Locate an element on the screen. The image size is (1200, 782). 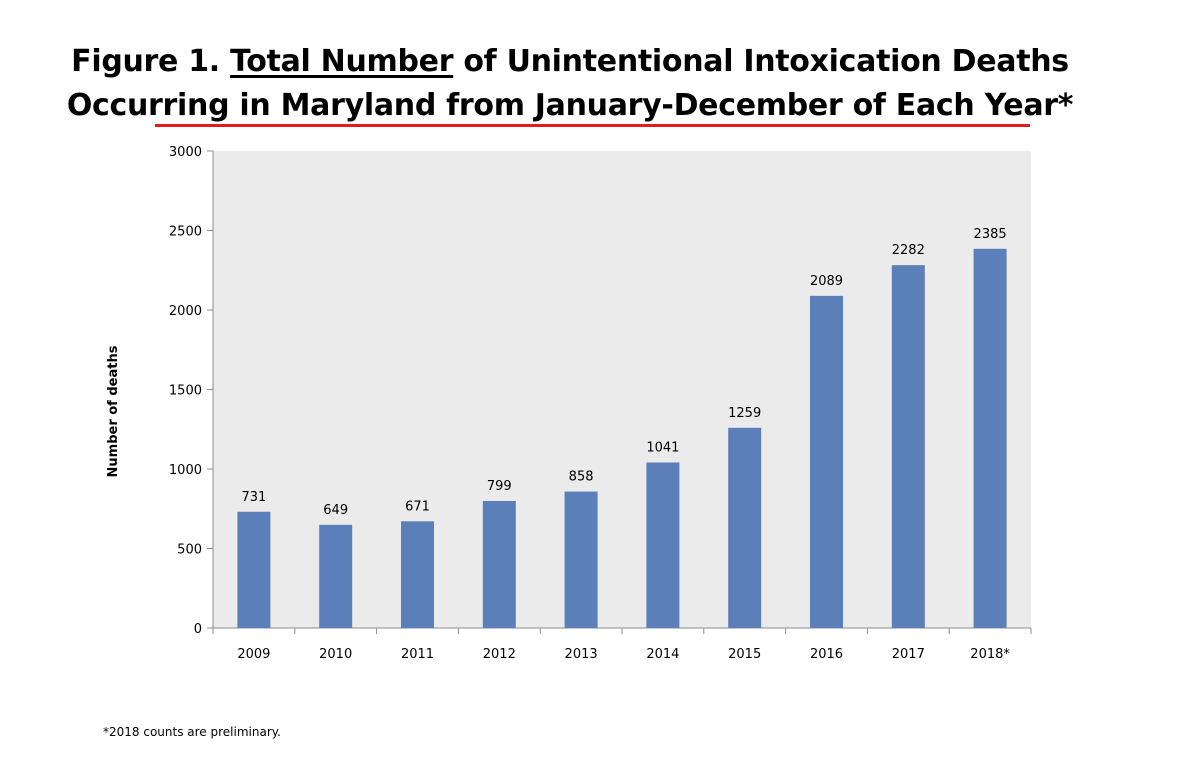
data-label: 649 is located at coordinates (335, 510).